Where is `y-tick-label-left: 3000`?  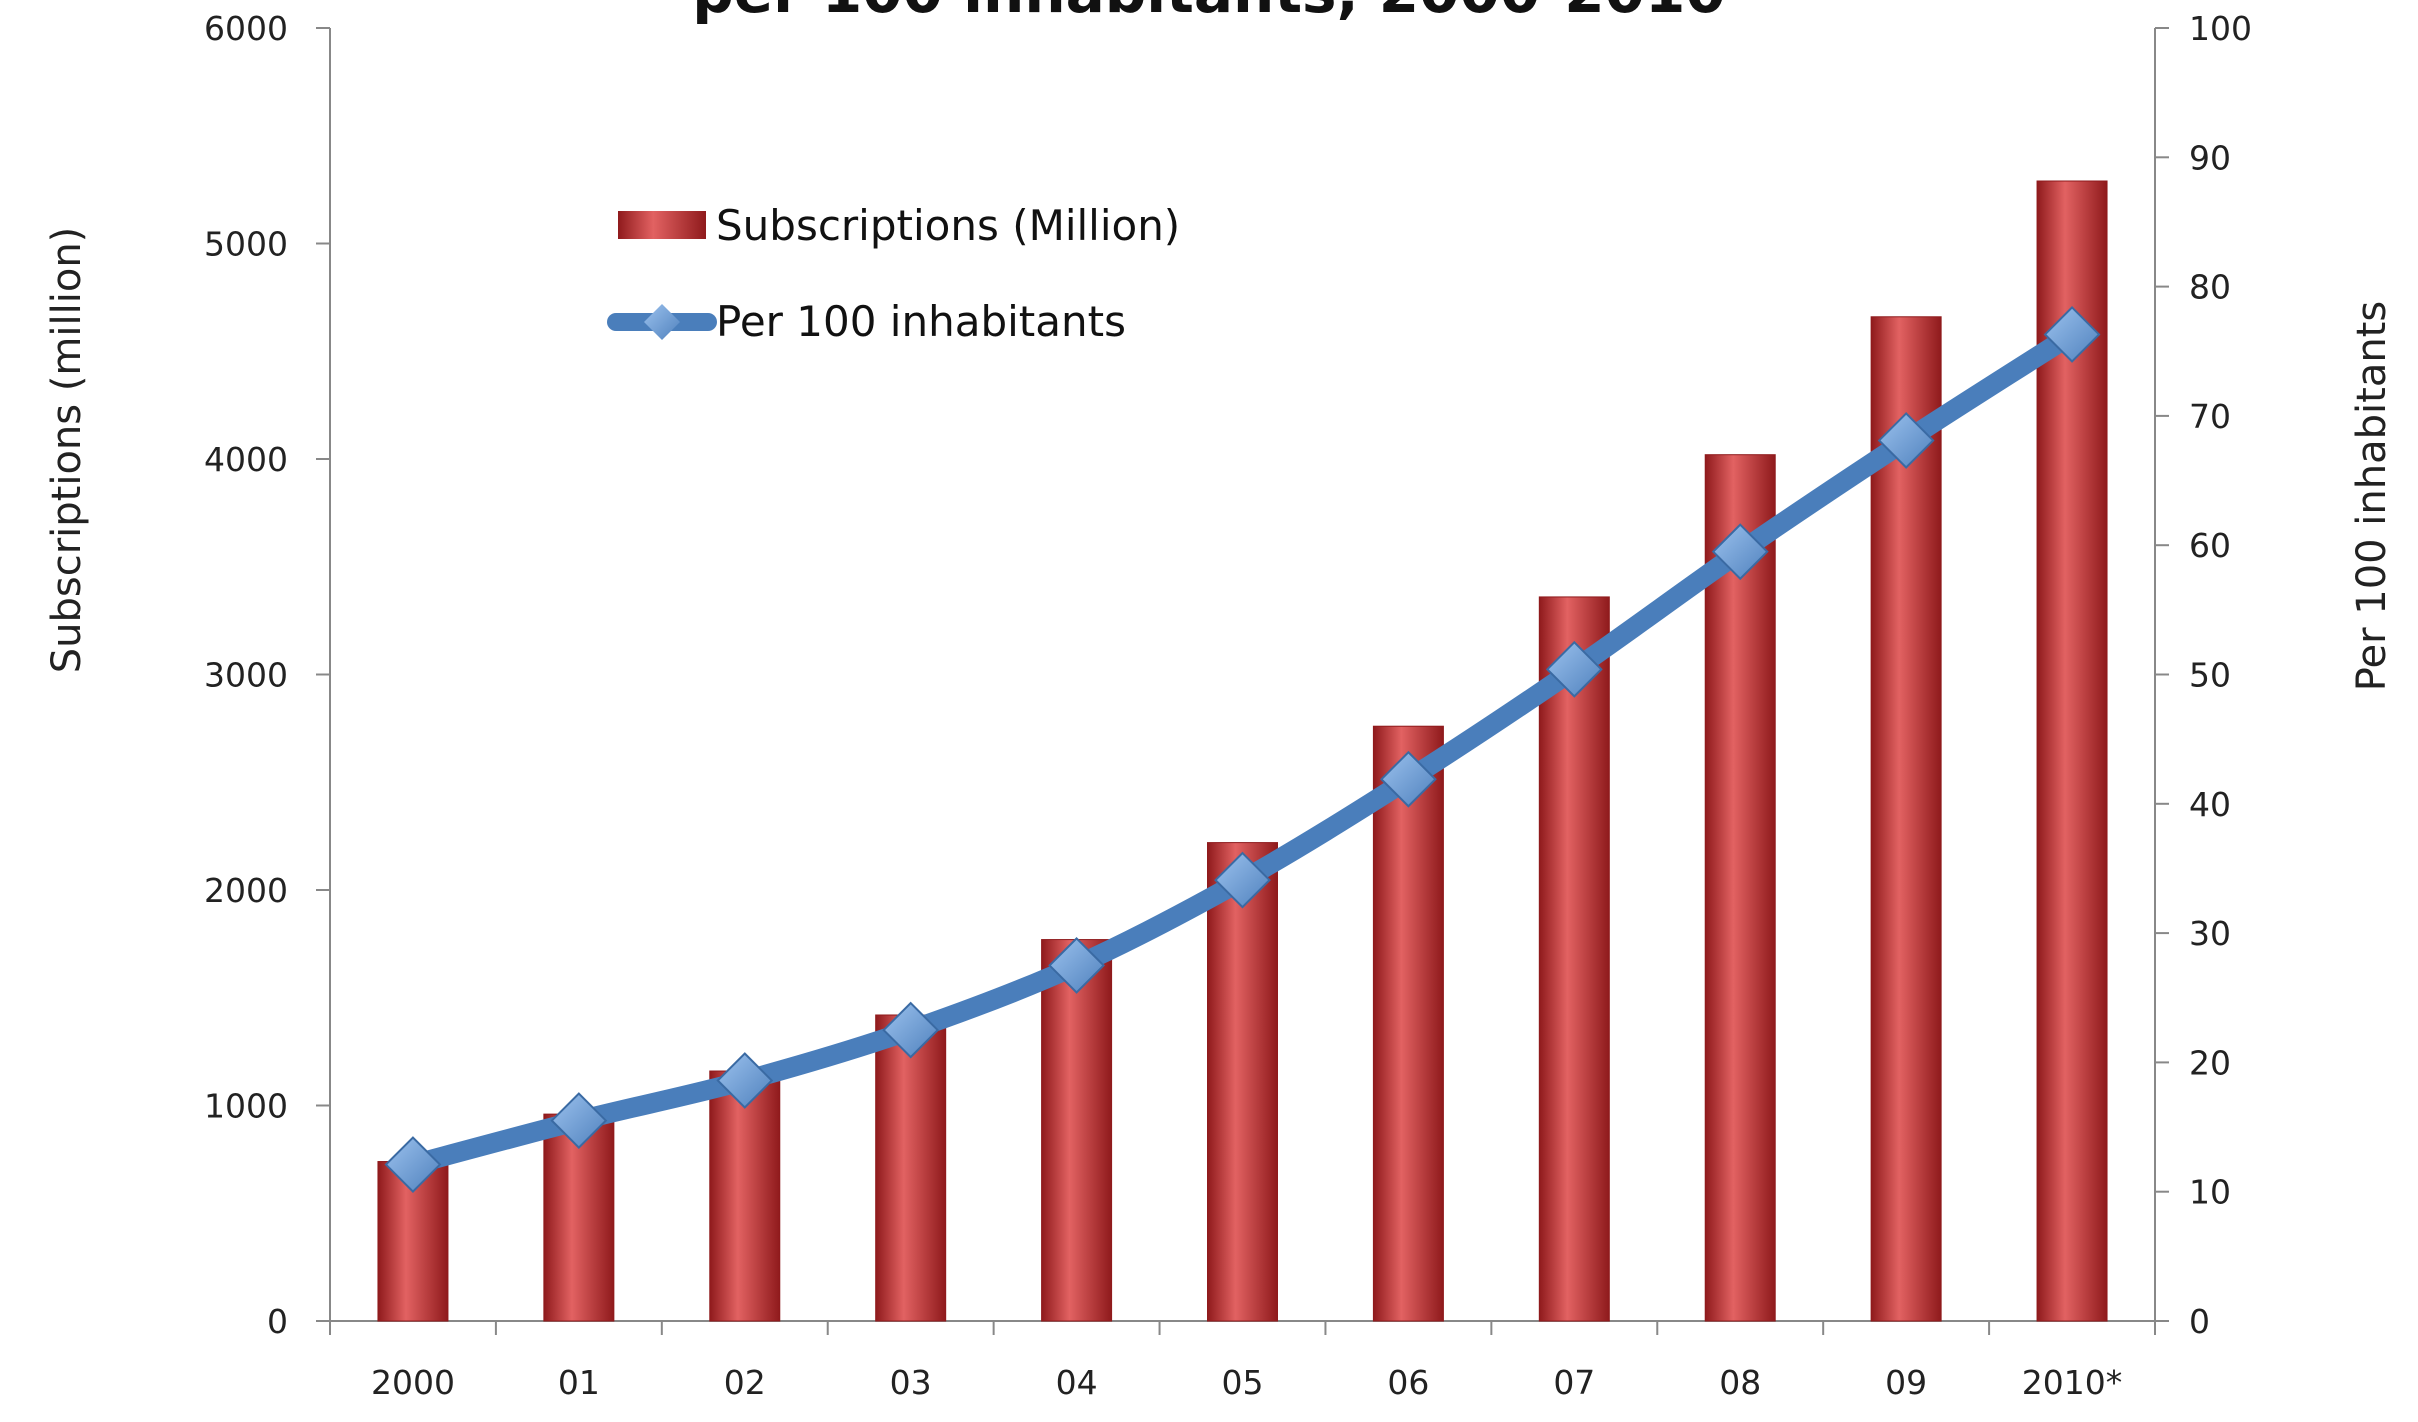
y-tick-label-left: 3000 is located at coordinates (246, 675).